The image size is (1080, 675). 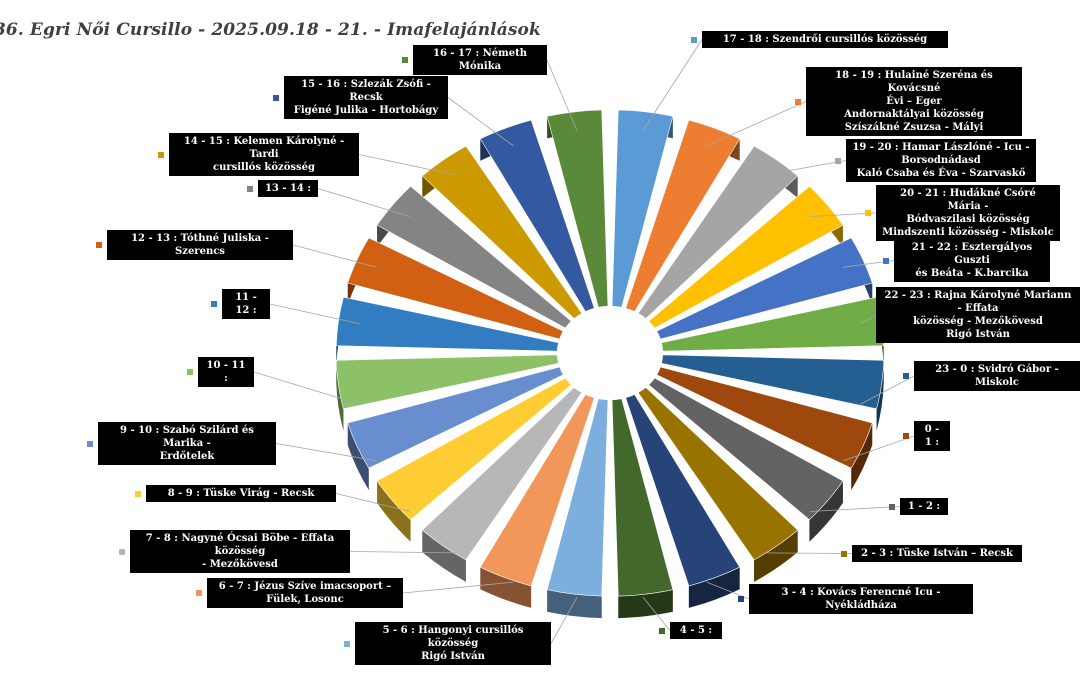 I want to click on data-label: 11 - 12 :, so click(x=240, y=304).